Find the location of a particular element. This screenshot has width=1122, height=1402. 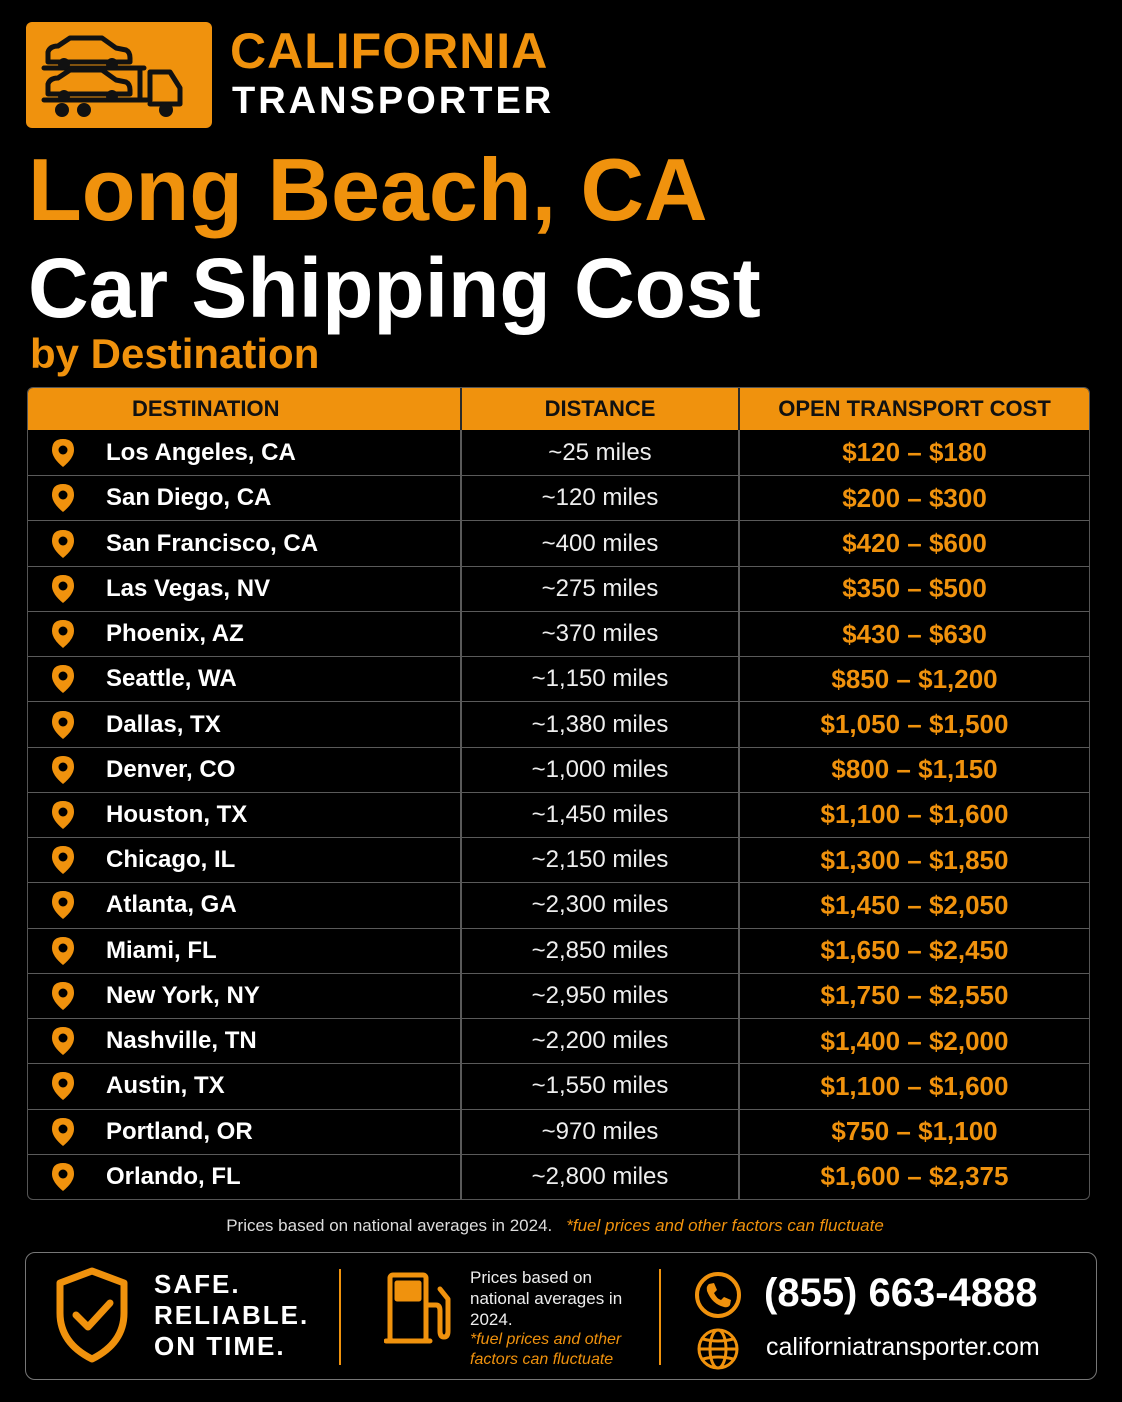

distance-cell: ~1,450 miles is located at coordinates (601, 815).